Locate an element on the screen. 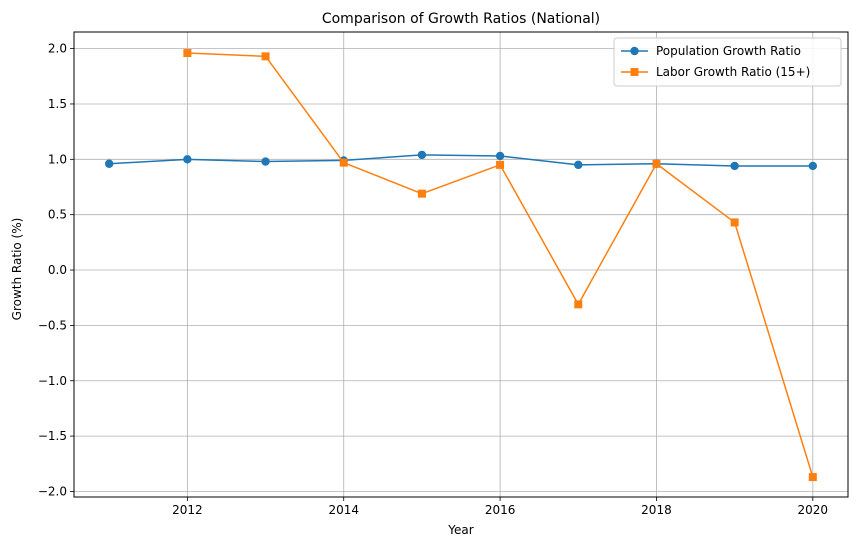 The height and width of the screenshot is (547, 857). y-axis-ticks: −2.0 −1.5 −1.0 −0.5 0.0 0.5 1.0 1.5 2.0 is located at coordinates (56, 270).